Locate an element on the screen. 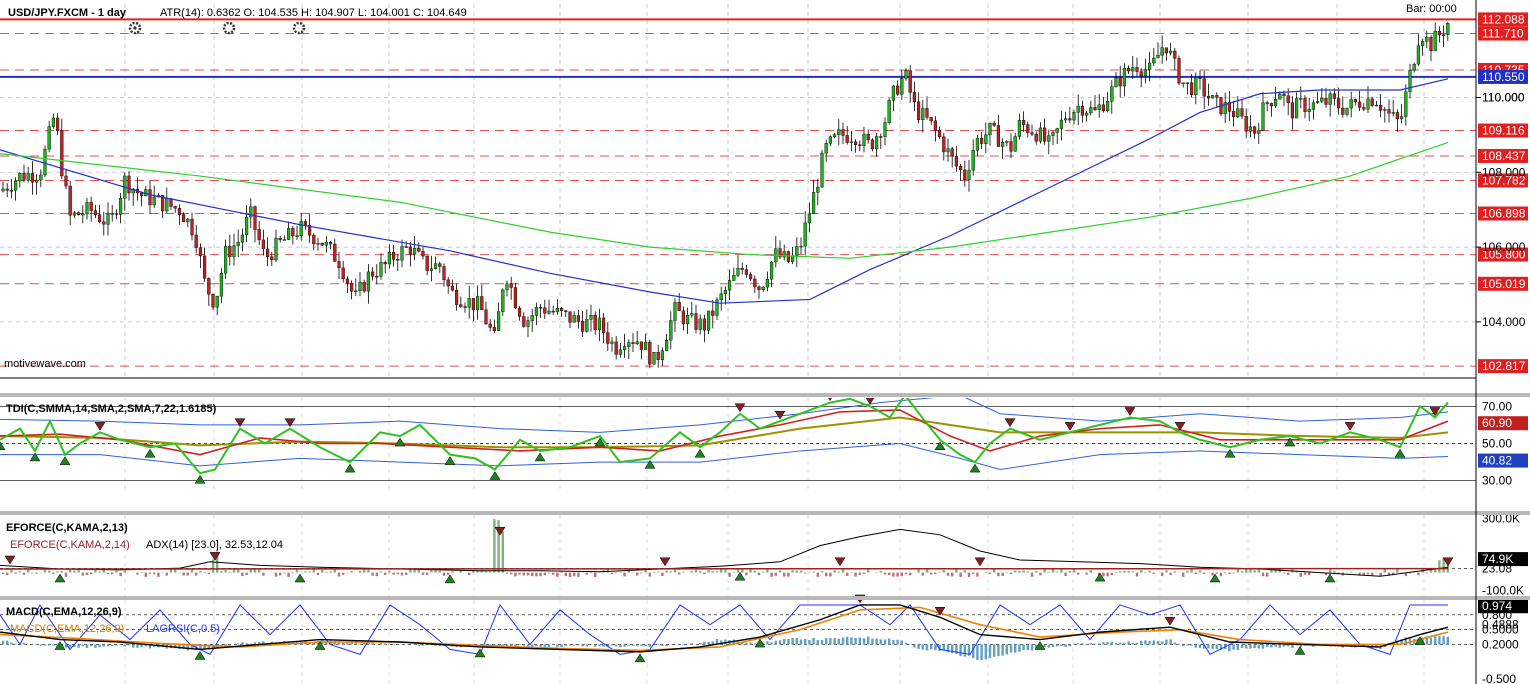 This screenshot has height=684, width=1530. price-tag-label: 105.800 is located at coordinates (1504, 255).